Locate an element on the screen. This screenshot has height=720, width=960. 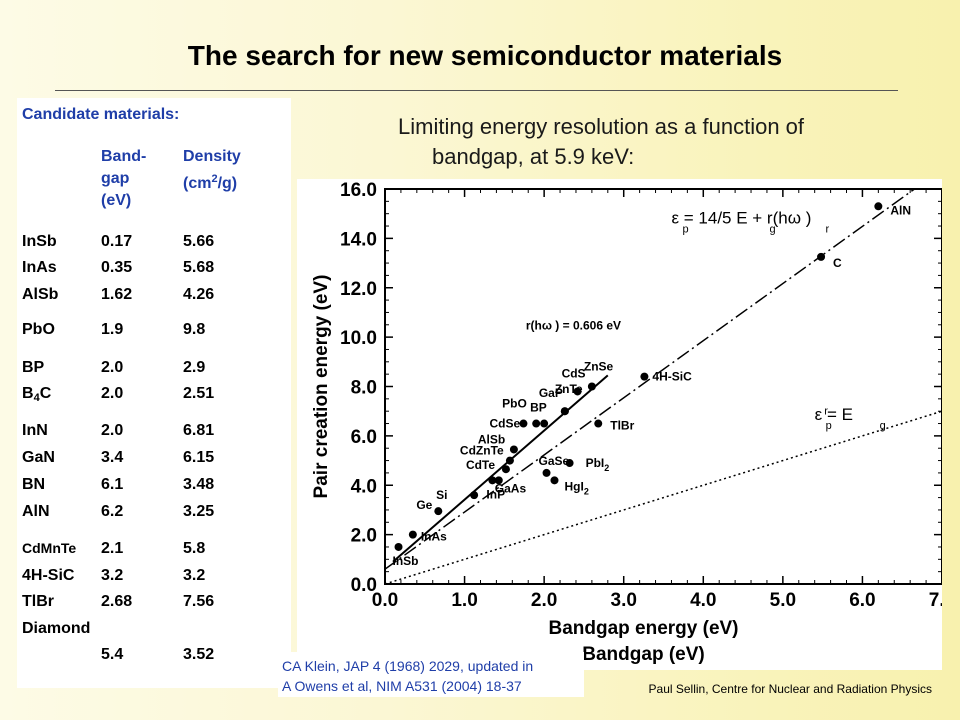
equation-fit: r(hω ) = 0.606 eV is located at coordinates (573, 326).